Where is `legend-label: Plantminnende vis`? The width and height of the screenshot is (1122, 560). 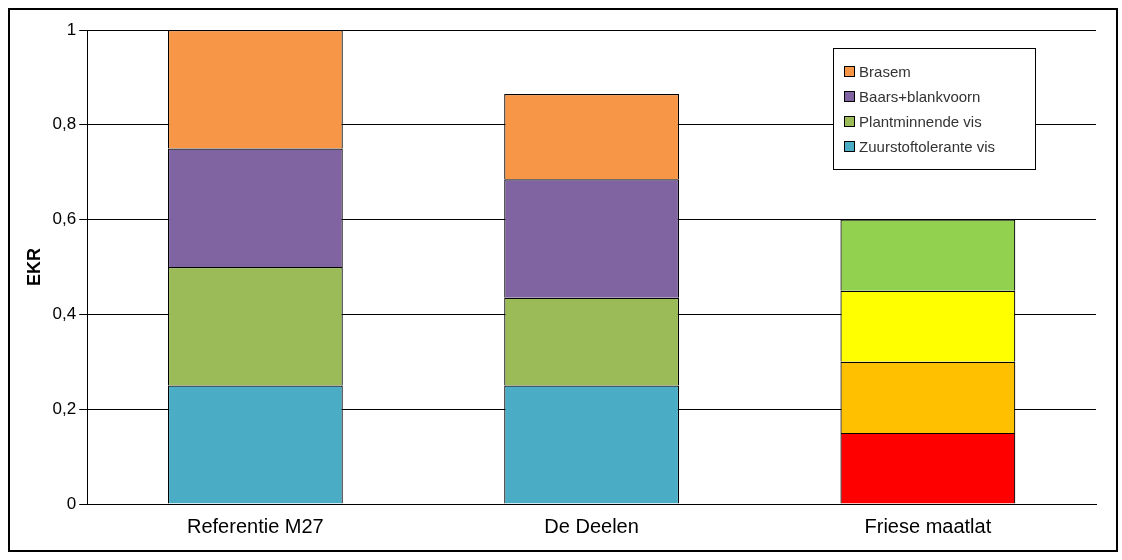 legend-label: Plantminnende vis is located at coordinates (920, 121).